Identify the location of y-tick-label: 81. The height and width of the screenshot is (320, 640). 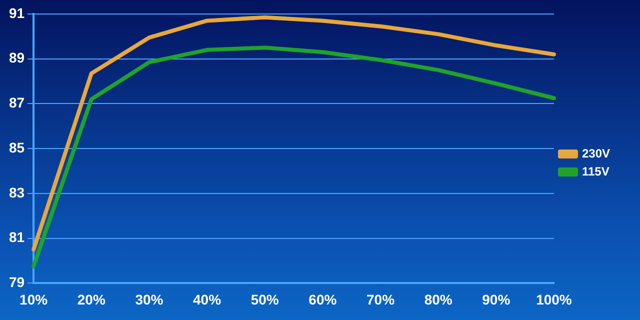
(16, 237).